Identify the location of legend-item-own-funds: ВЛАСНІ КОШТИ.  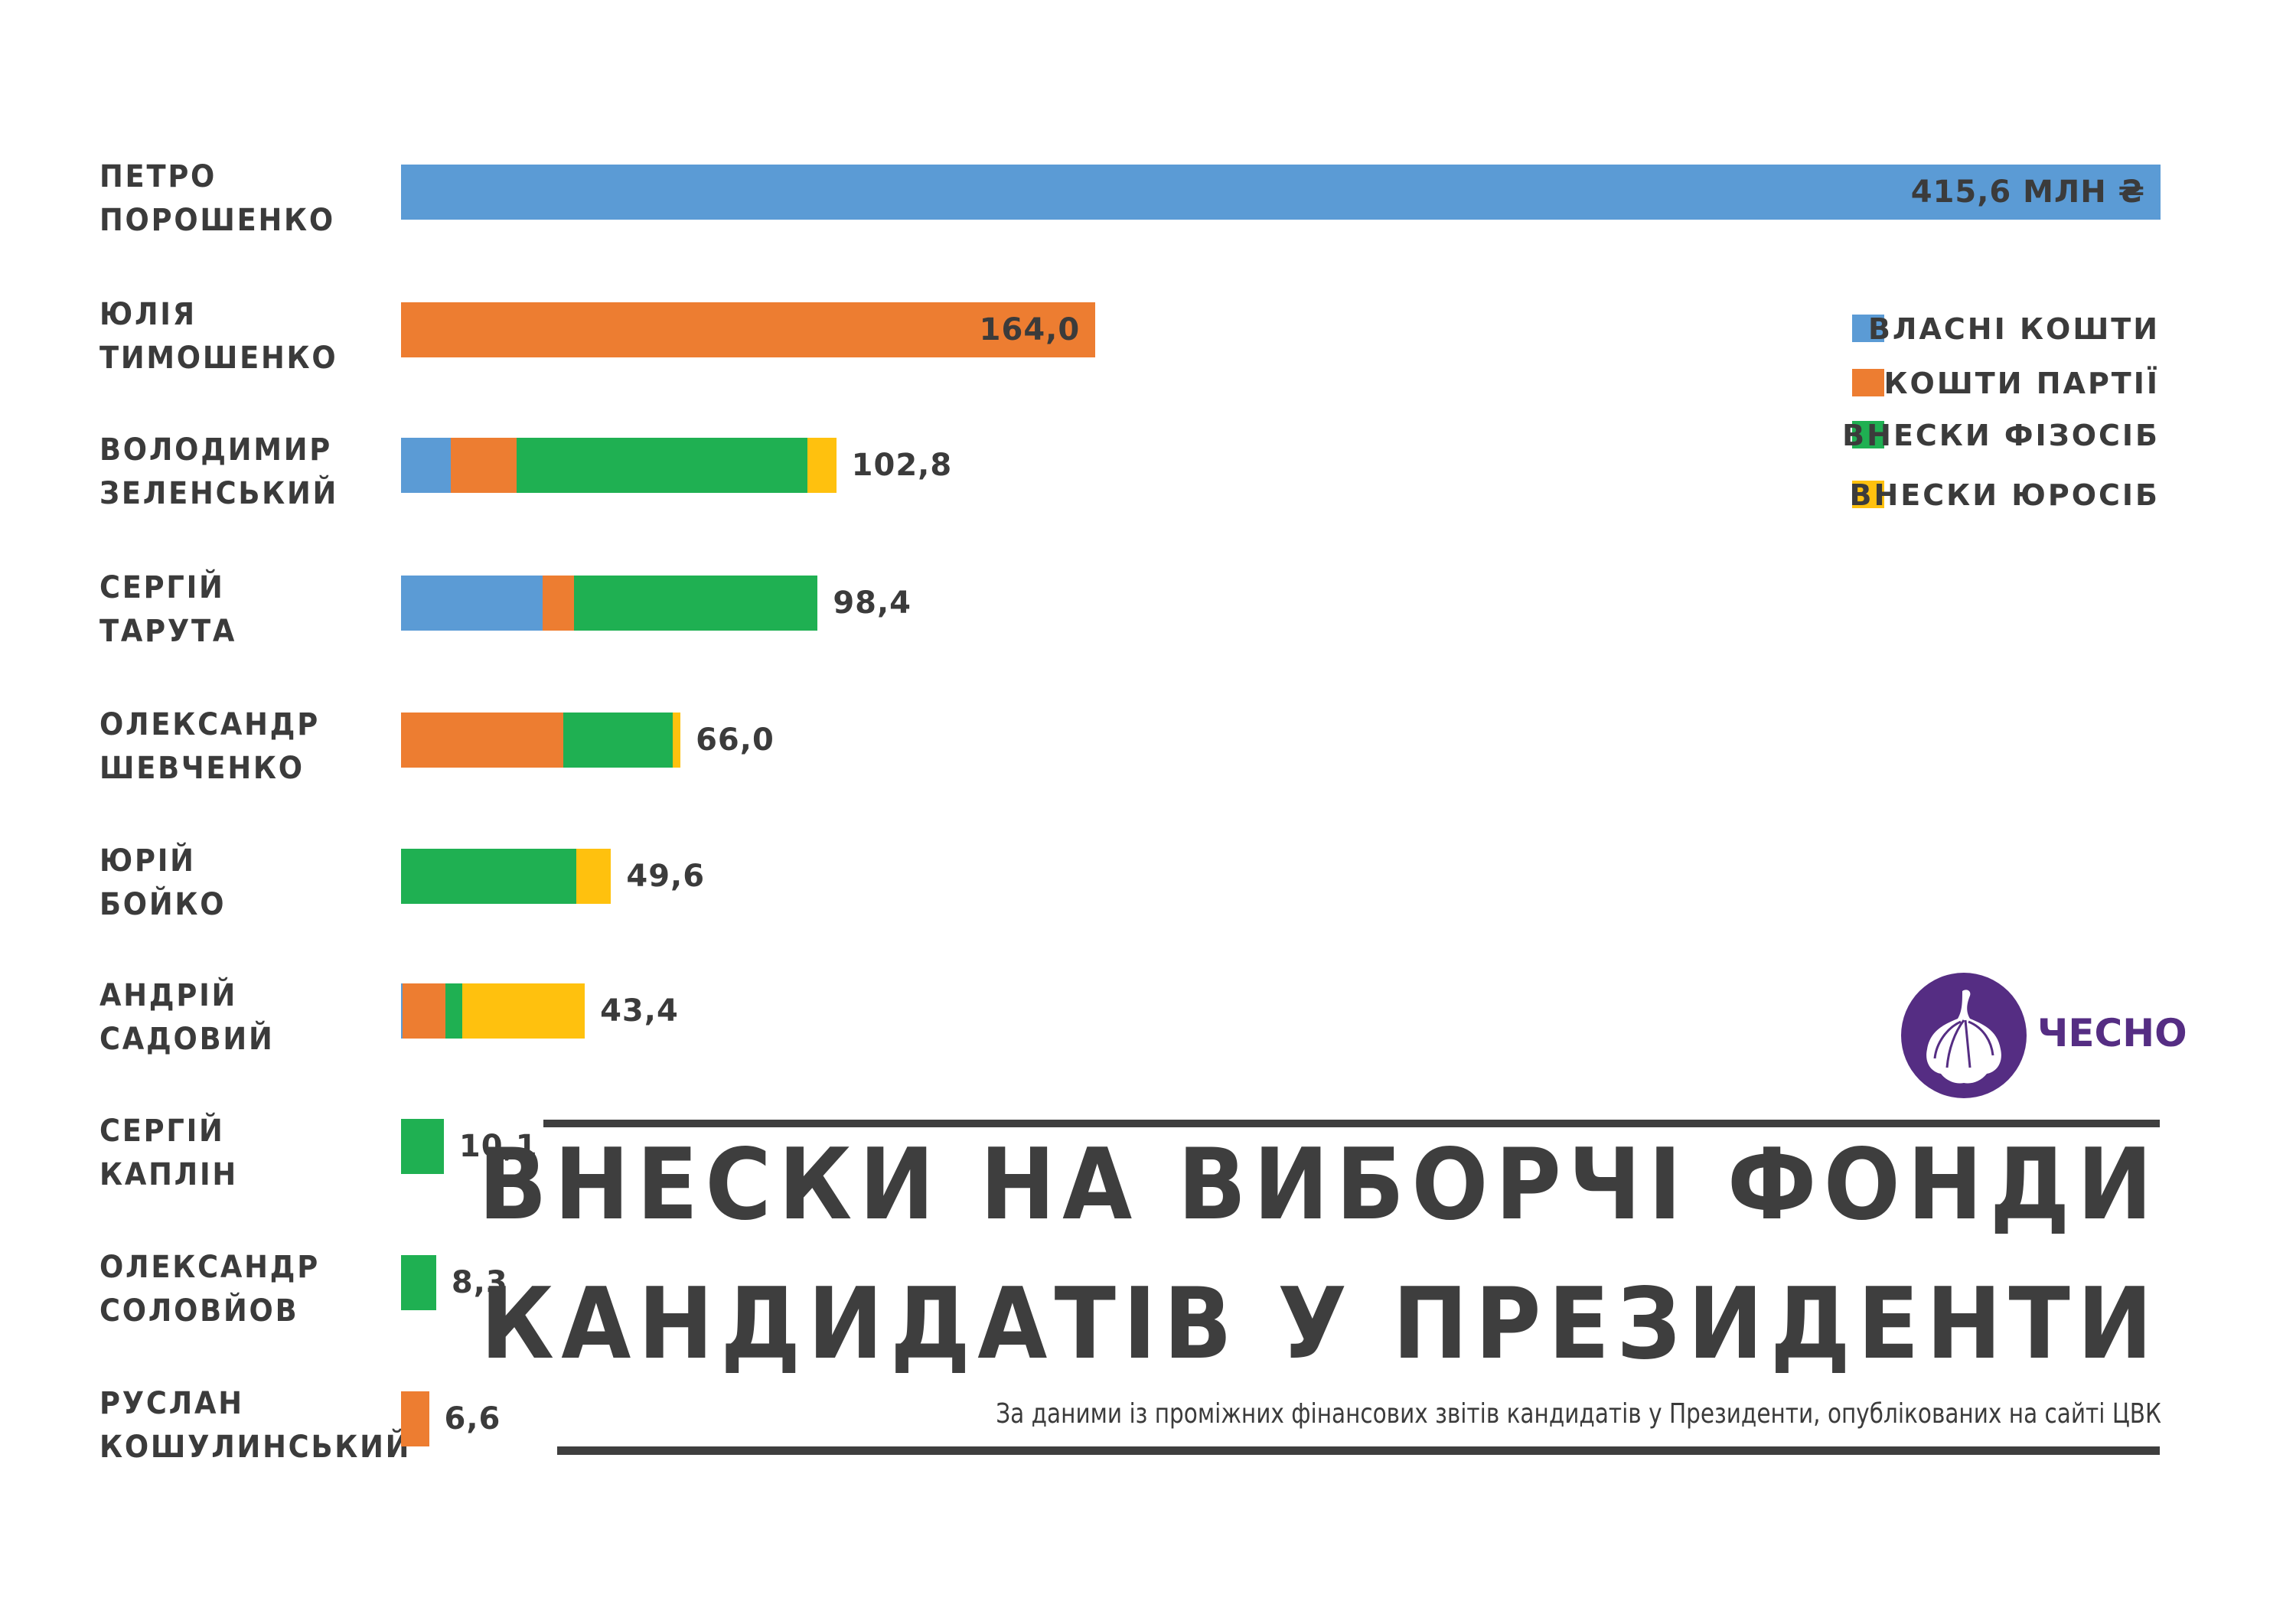
(2005, 329).